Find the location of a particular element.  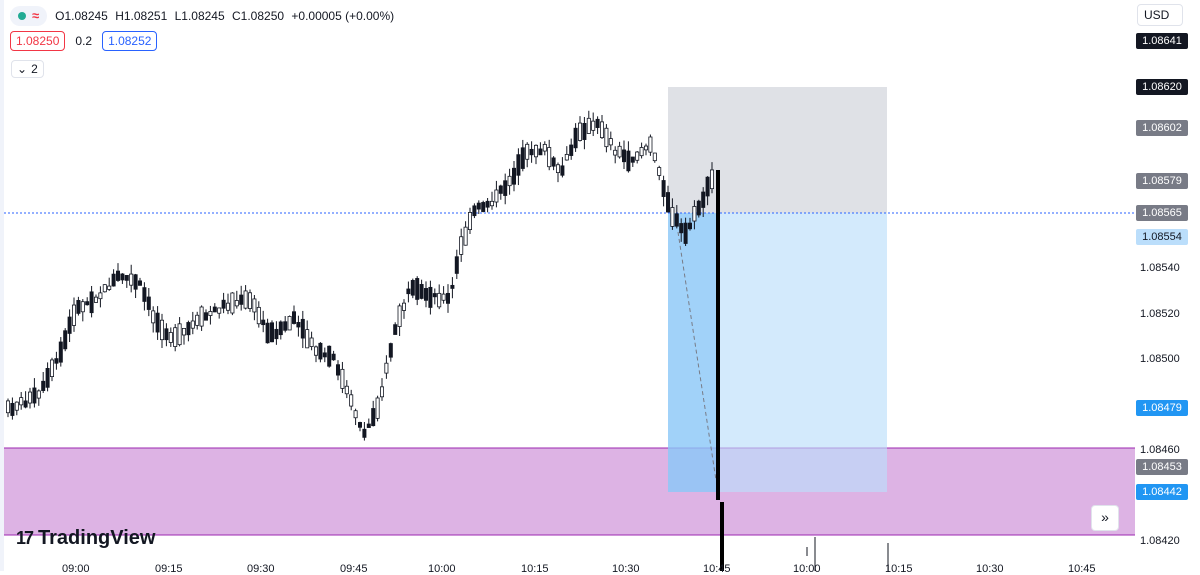

tradingview-logo-icon: 17 is located at coordinates (25, 538).